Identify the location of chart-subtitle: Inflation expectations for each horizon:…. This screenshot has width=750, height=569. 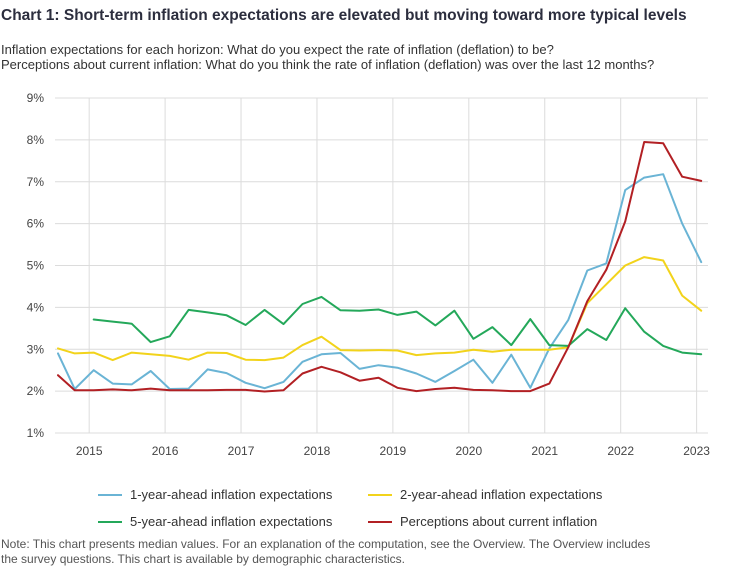
(327, 57).